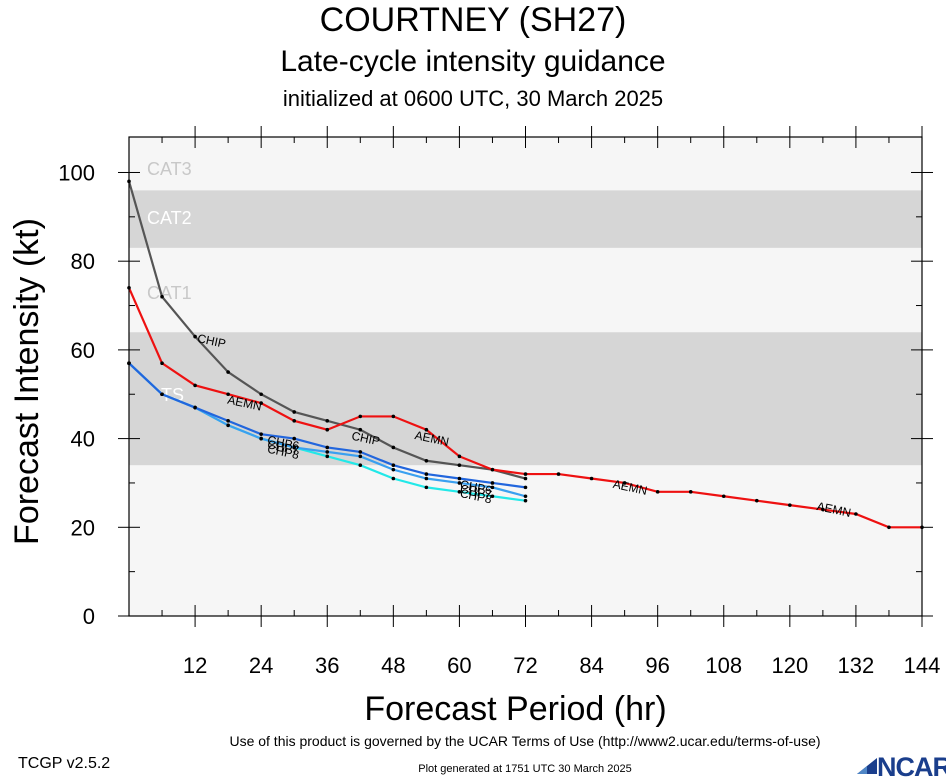 The width and height of the screenshot is (946, 783). I want to click on x-tick-label: 144, so click(922, 665).